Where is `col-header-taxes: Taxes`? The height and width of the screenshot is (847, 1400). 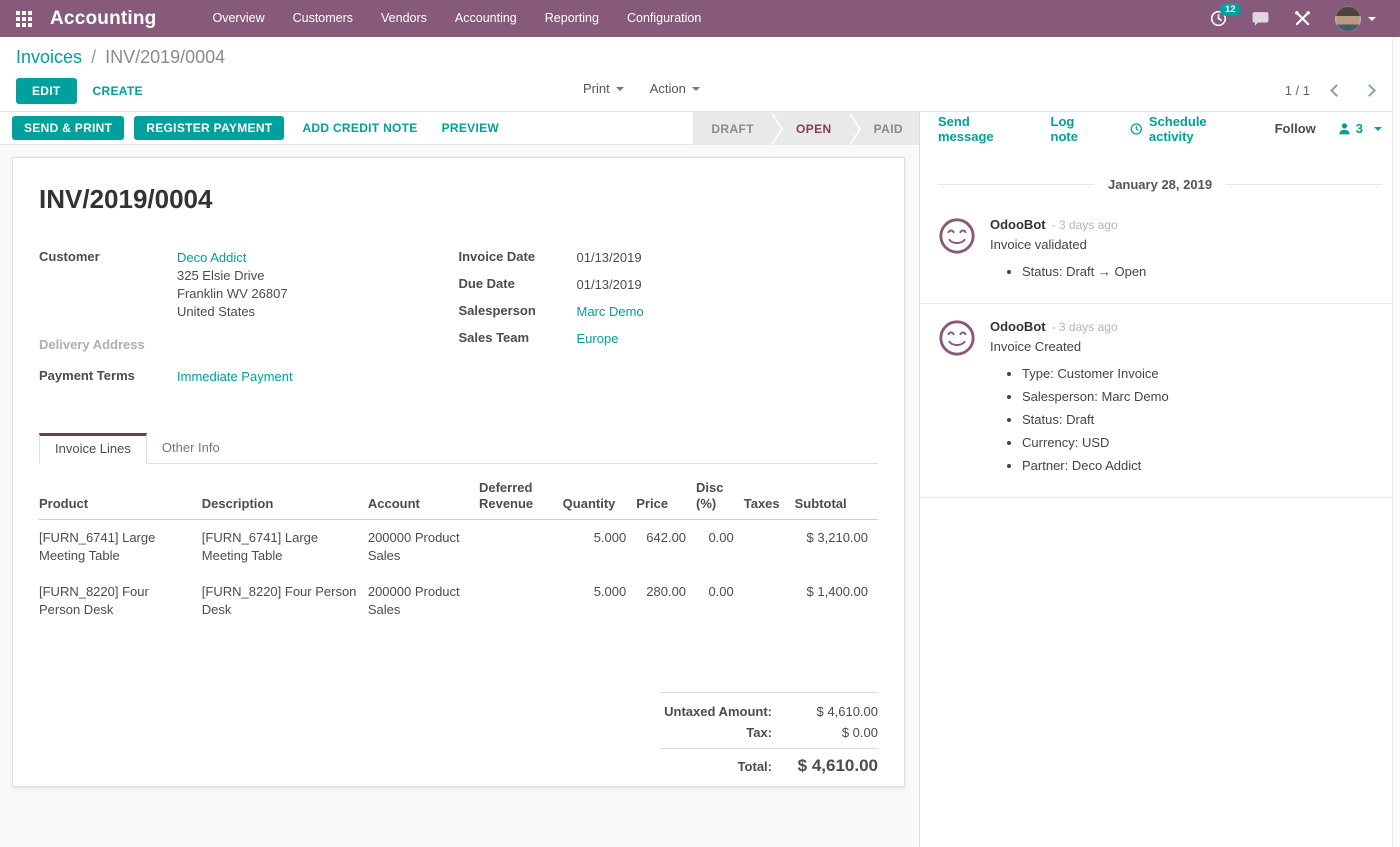 col-header-taxes: Taxes is located at coordinates (769, 498).